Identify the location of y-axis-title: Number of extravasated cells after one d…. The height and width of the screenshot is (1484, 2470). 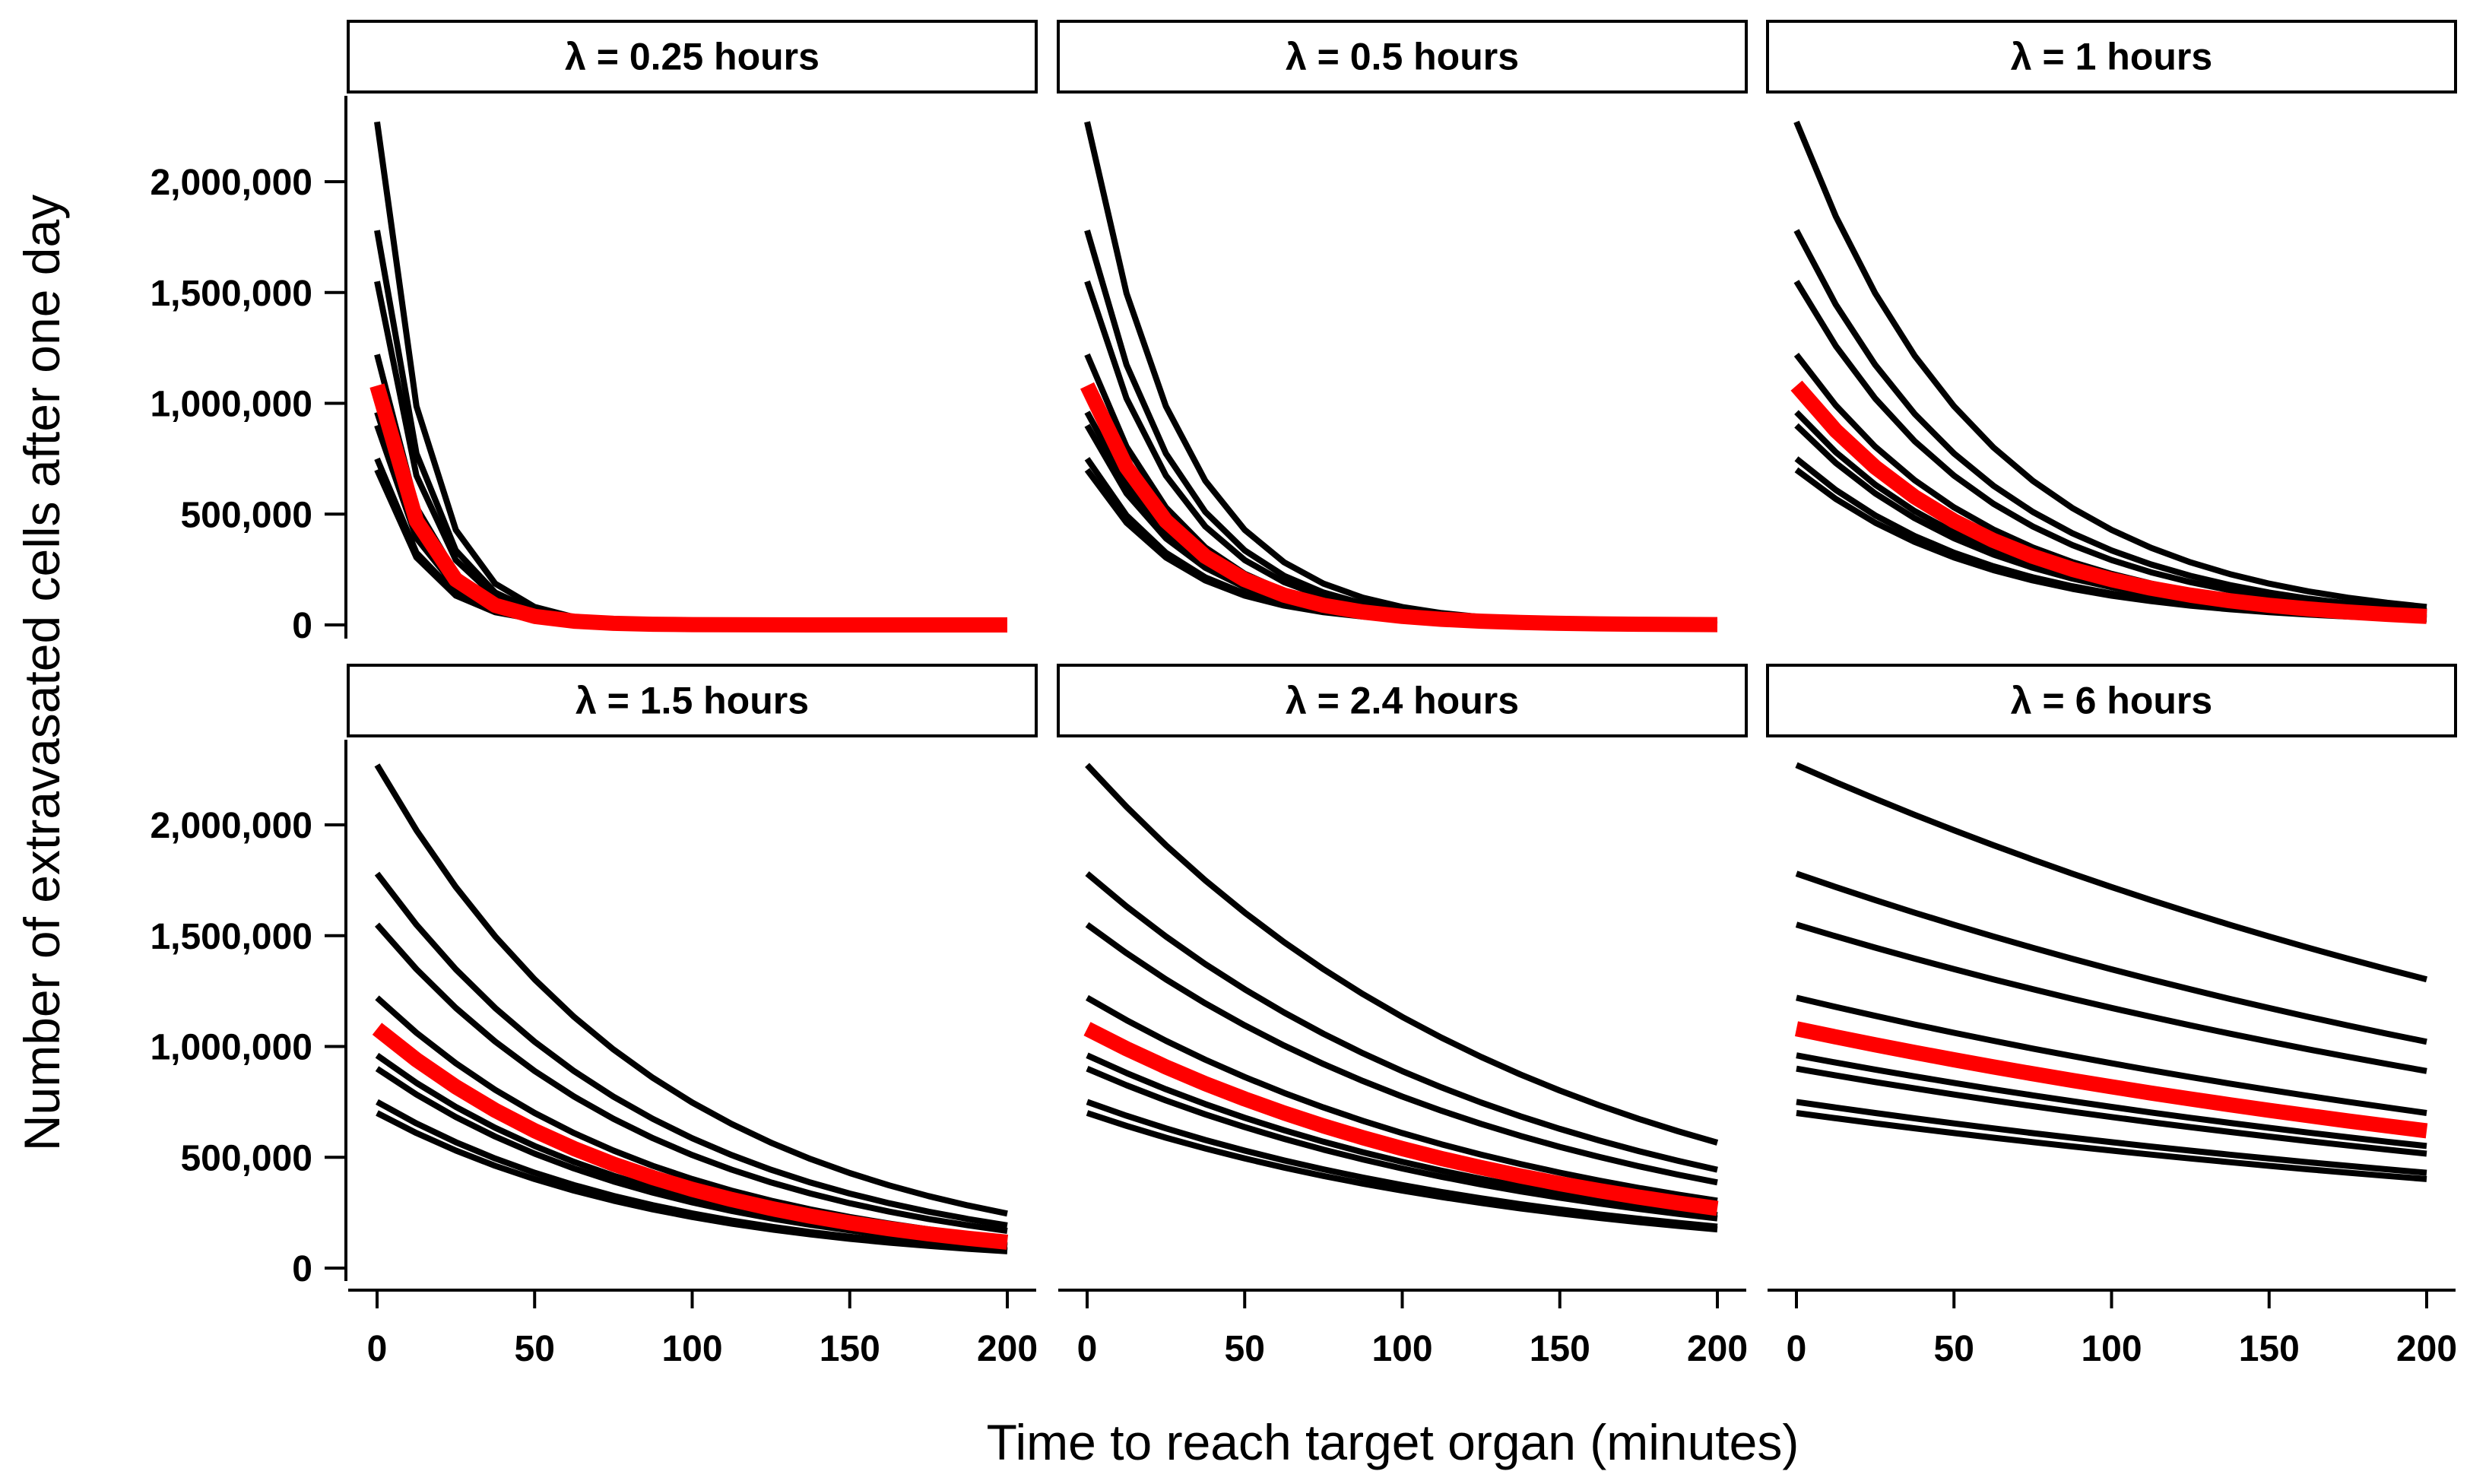
(42, 673).